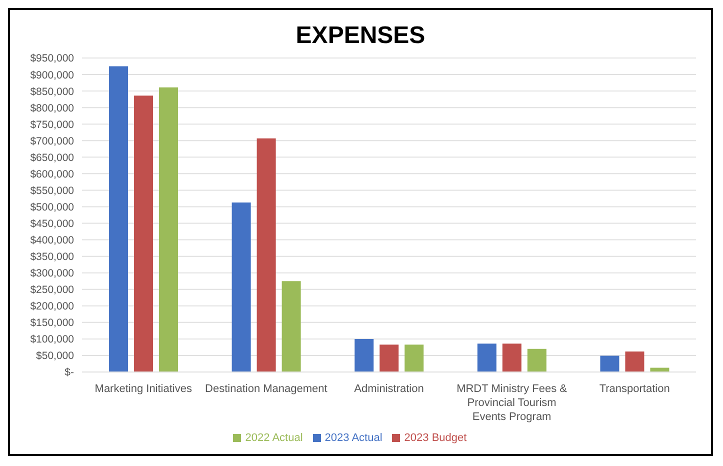 This screenshot has height=466, width=723. What do you see at coordinates (52, 58) in the screenshot?
I see `y-tick-label: $950,000` at bounding box center [52, 58].